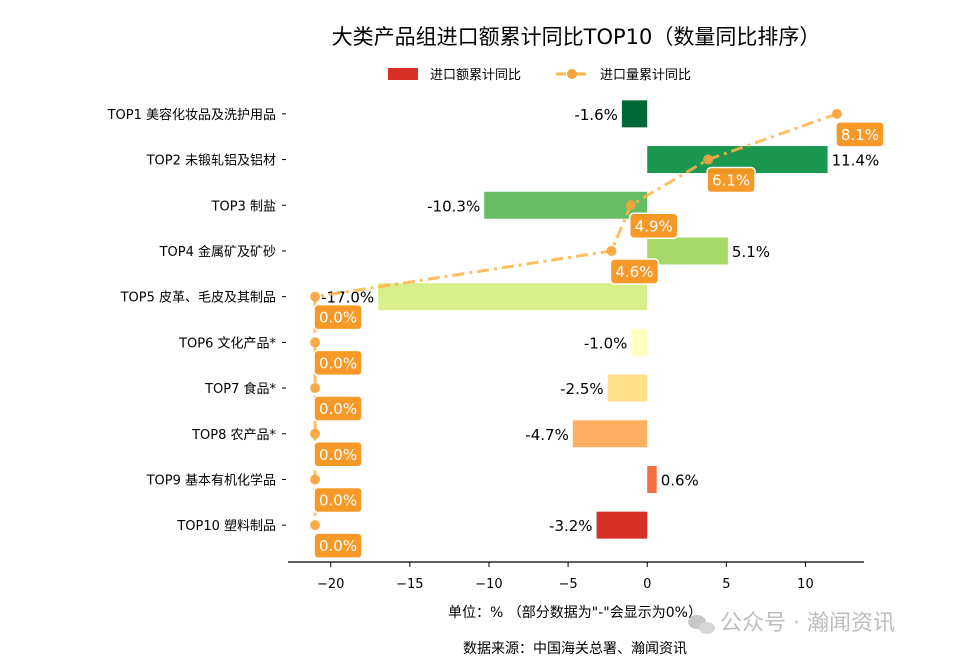 This screenshot has height=660, width=960. What do you see at coordinates (575, 613) in the screenshot?
I see `x-axis-label: 单位：% （部分数据为"-"会显示为0%）` at bounding box center [575, 613].